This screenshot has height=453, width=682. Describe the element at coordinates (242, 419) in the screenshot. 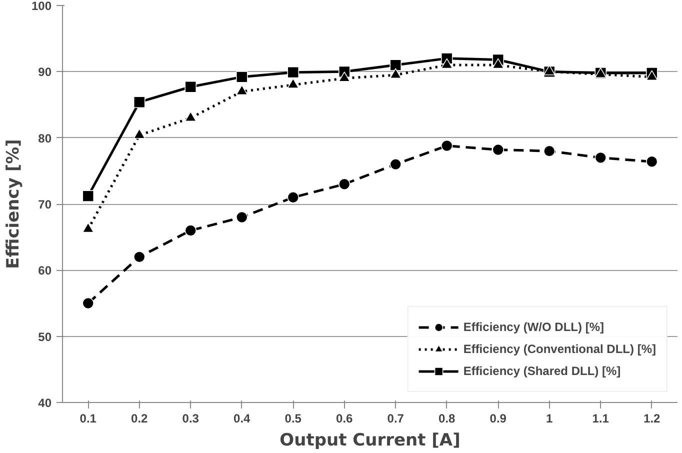

I see `x-tick-label: 0.4` at that location.